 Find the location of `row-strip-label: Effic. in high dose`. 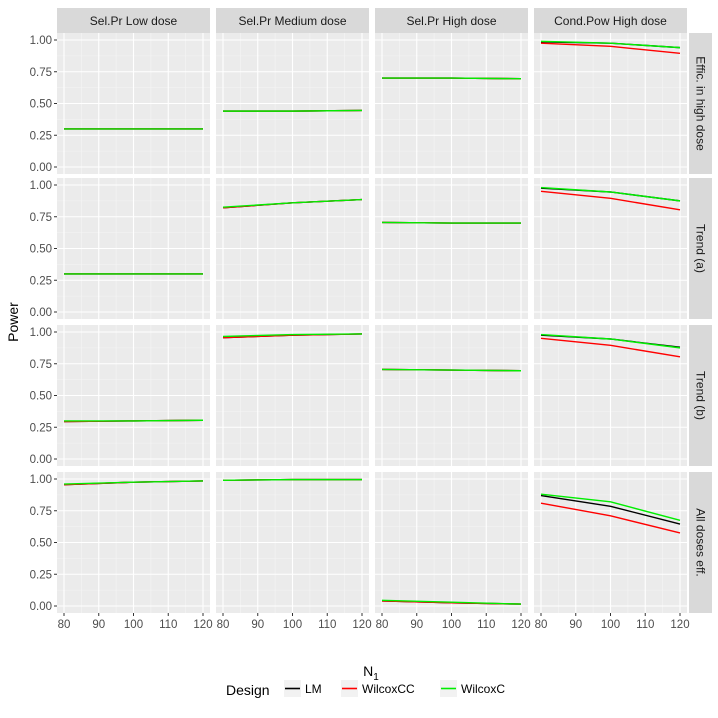

row-strip-label: Effic. in high dose is located at coordinates (701, 103).